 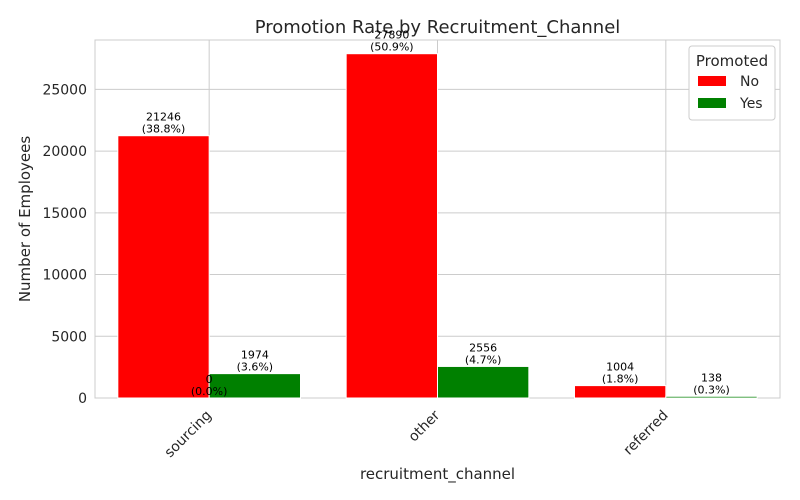 What do you see at coordinates (620, 392) in the screenshot?
I see `bar-no-referred` at bounding box center [620, 392].